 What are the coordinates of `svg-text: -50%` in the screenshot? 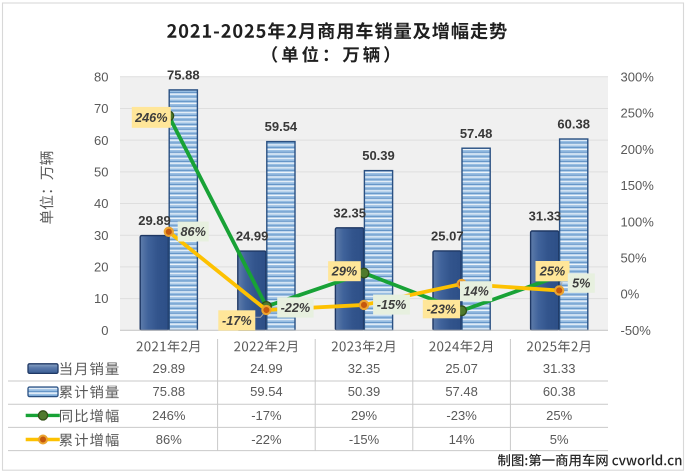 It's located at (636, 330).